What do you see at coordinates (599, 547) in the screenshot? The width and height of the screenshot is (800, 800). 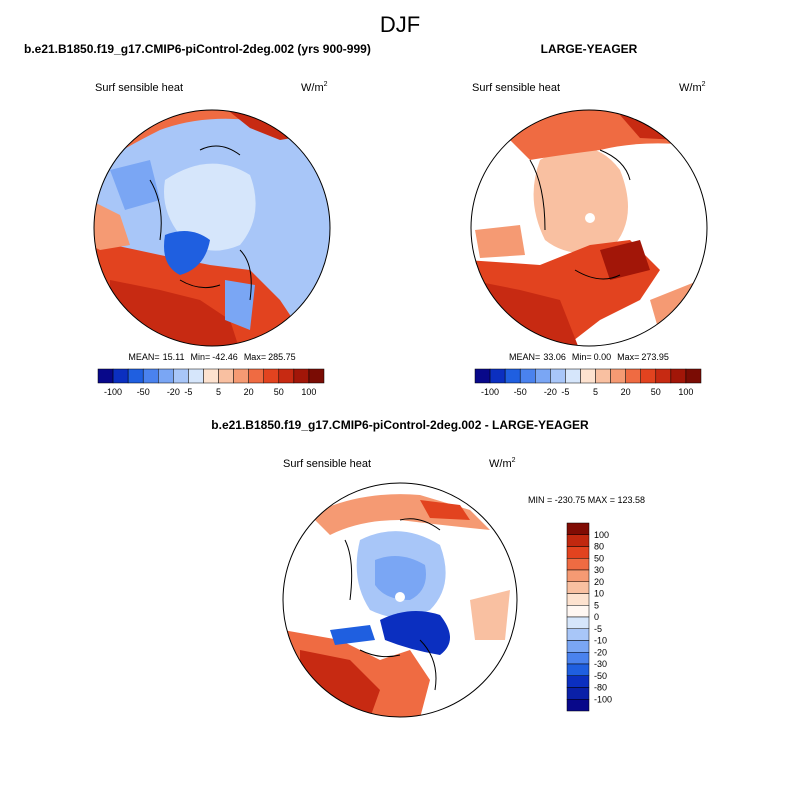 I see `colorbar-tick-label: 80` at bounding box center [599, 547].